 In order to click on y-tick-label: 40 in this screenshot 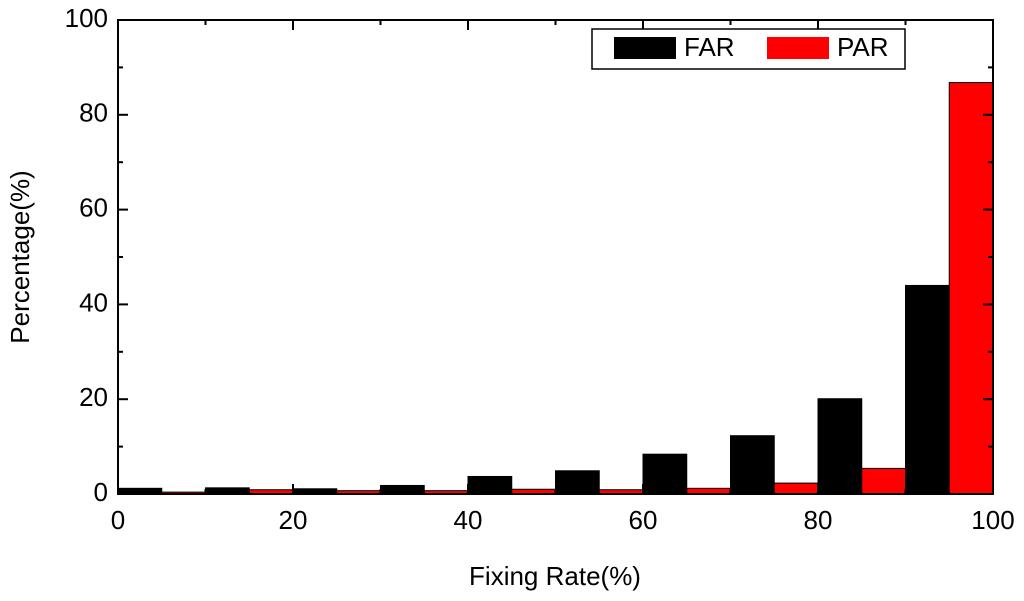, I will do `click(93, 302)`.